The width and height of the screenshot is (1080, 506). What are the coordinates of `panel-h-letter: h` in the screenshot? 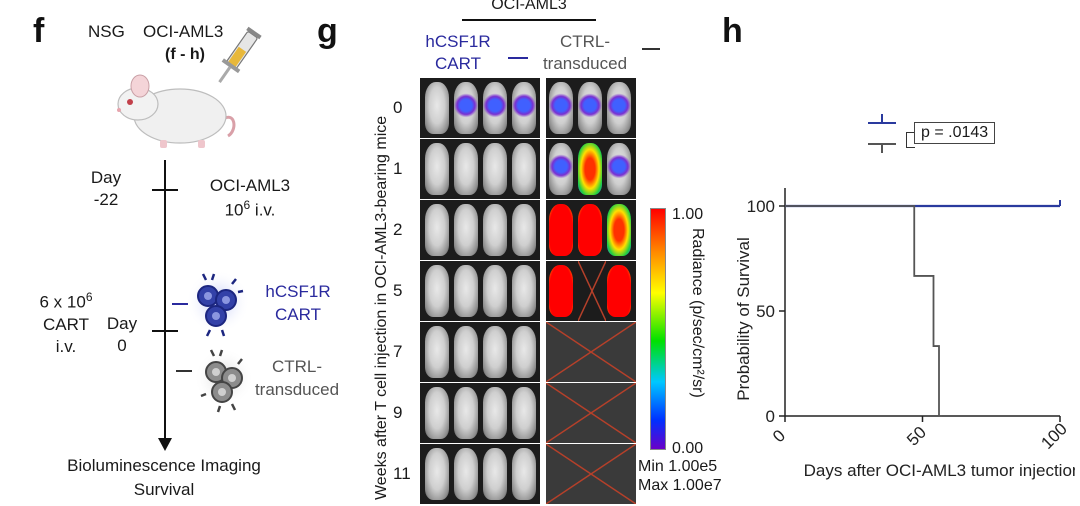 It's located at (732, 31).